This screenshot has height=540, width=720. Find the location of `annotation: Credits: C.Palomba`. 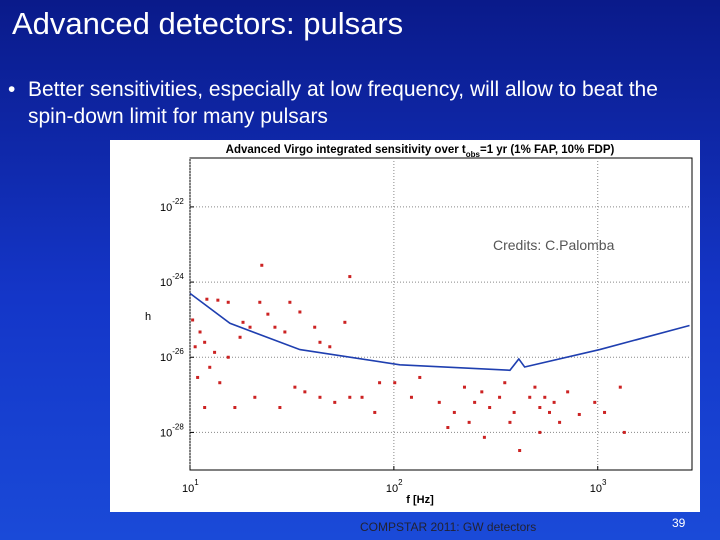

annotation: Credits: C.Palomba is located at coordinates (554, 245).